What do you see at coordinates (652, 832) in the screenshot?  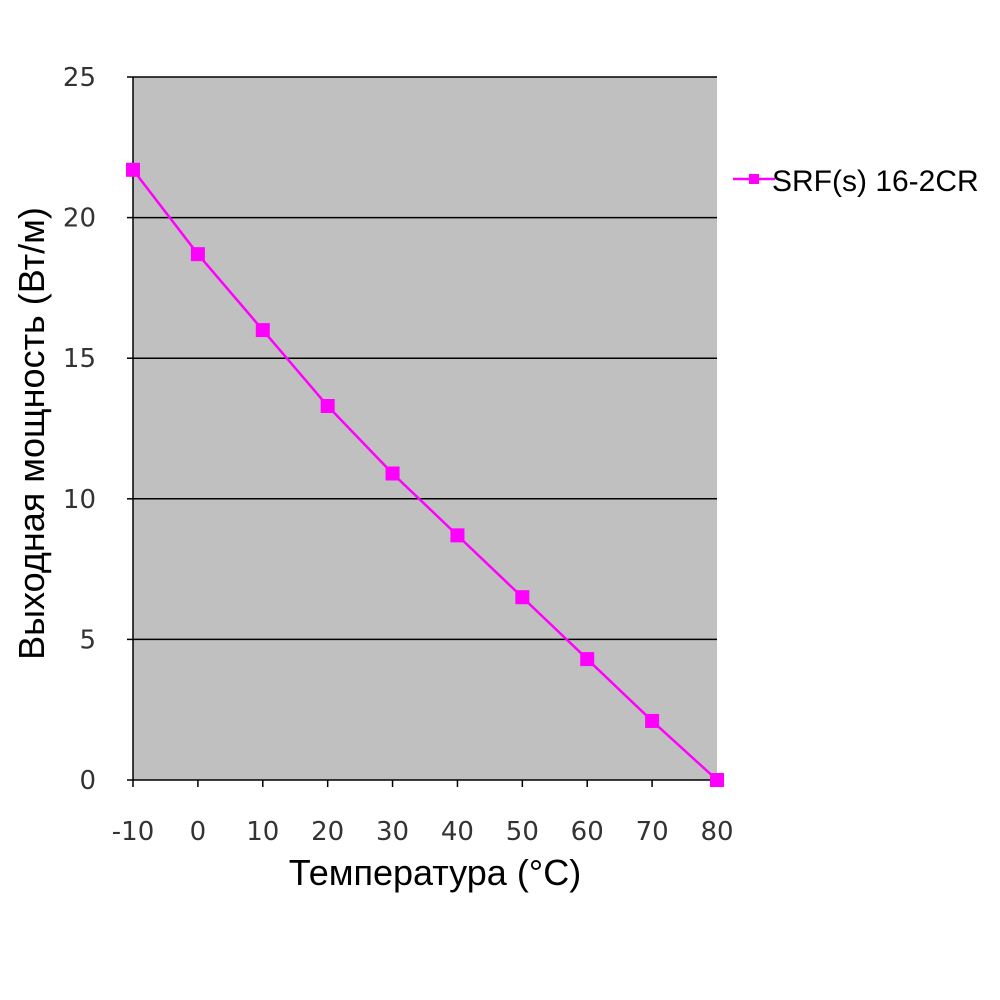 I see `x-tick-label: 70` at bounding box center [652, 832].